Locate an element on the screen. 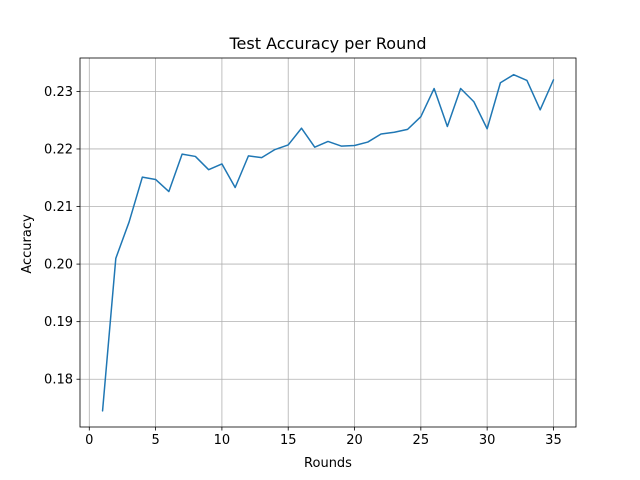 The image size is (640, 480). y-tick-label: 0.20 is located at coordinates (58, 265).